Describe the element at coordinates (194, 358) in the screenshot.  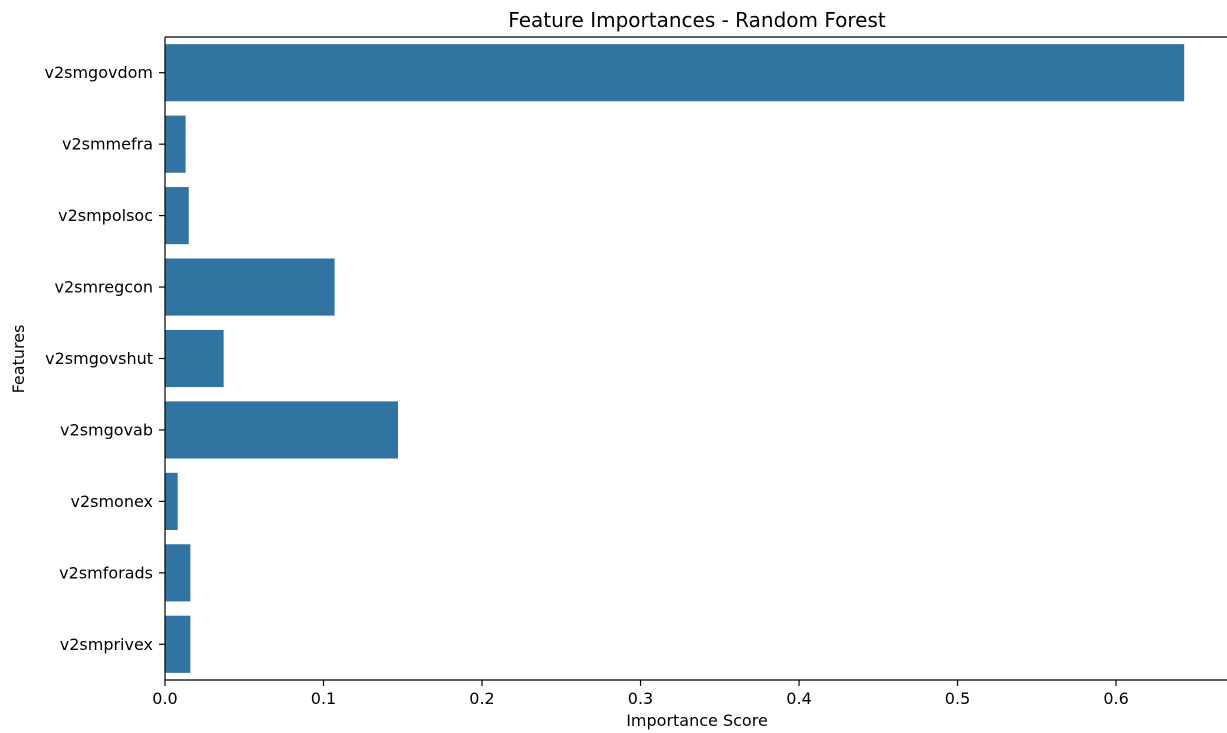
I see `bar-v2smgovshut` at that location.